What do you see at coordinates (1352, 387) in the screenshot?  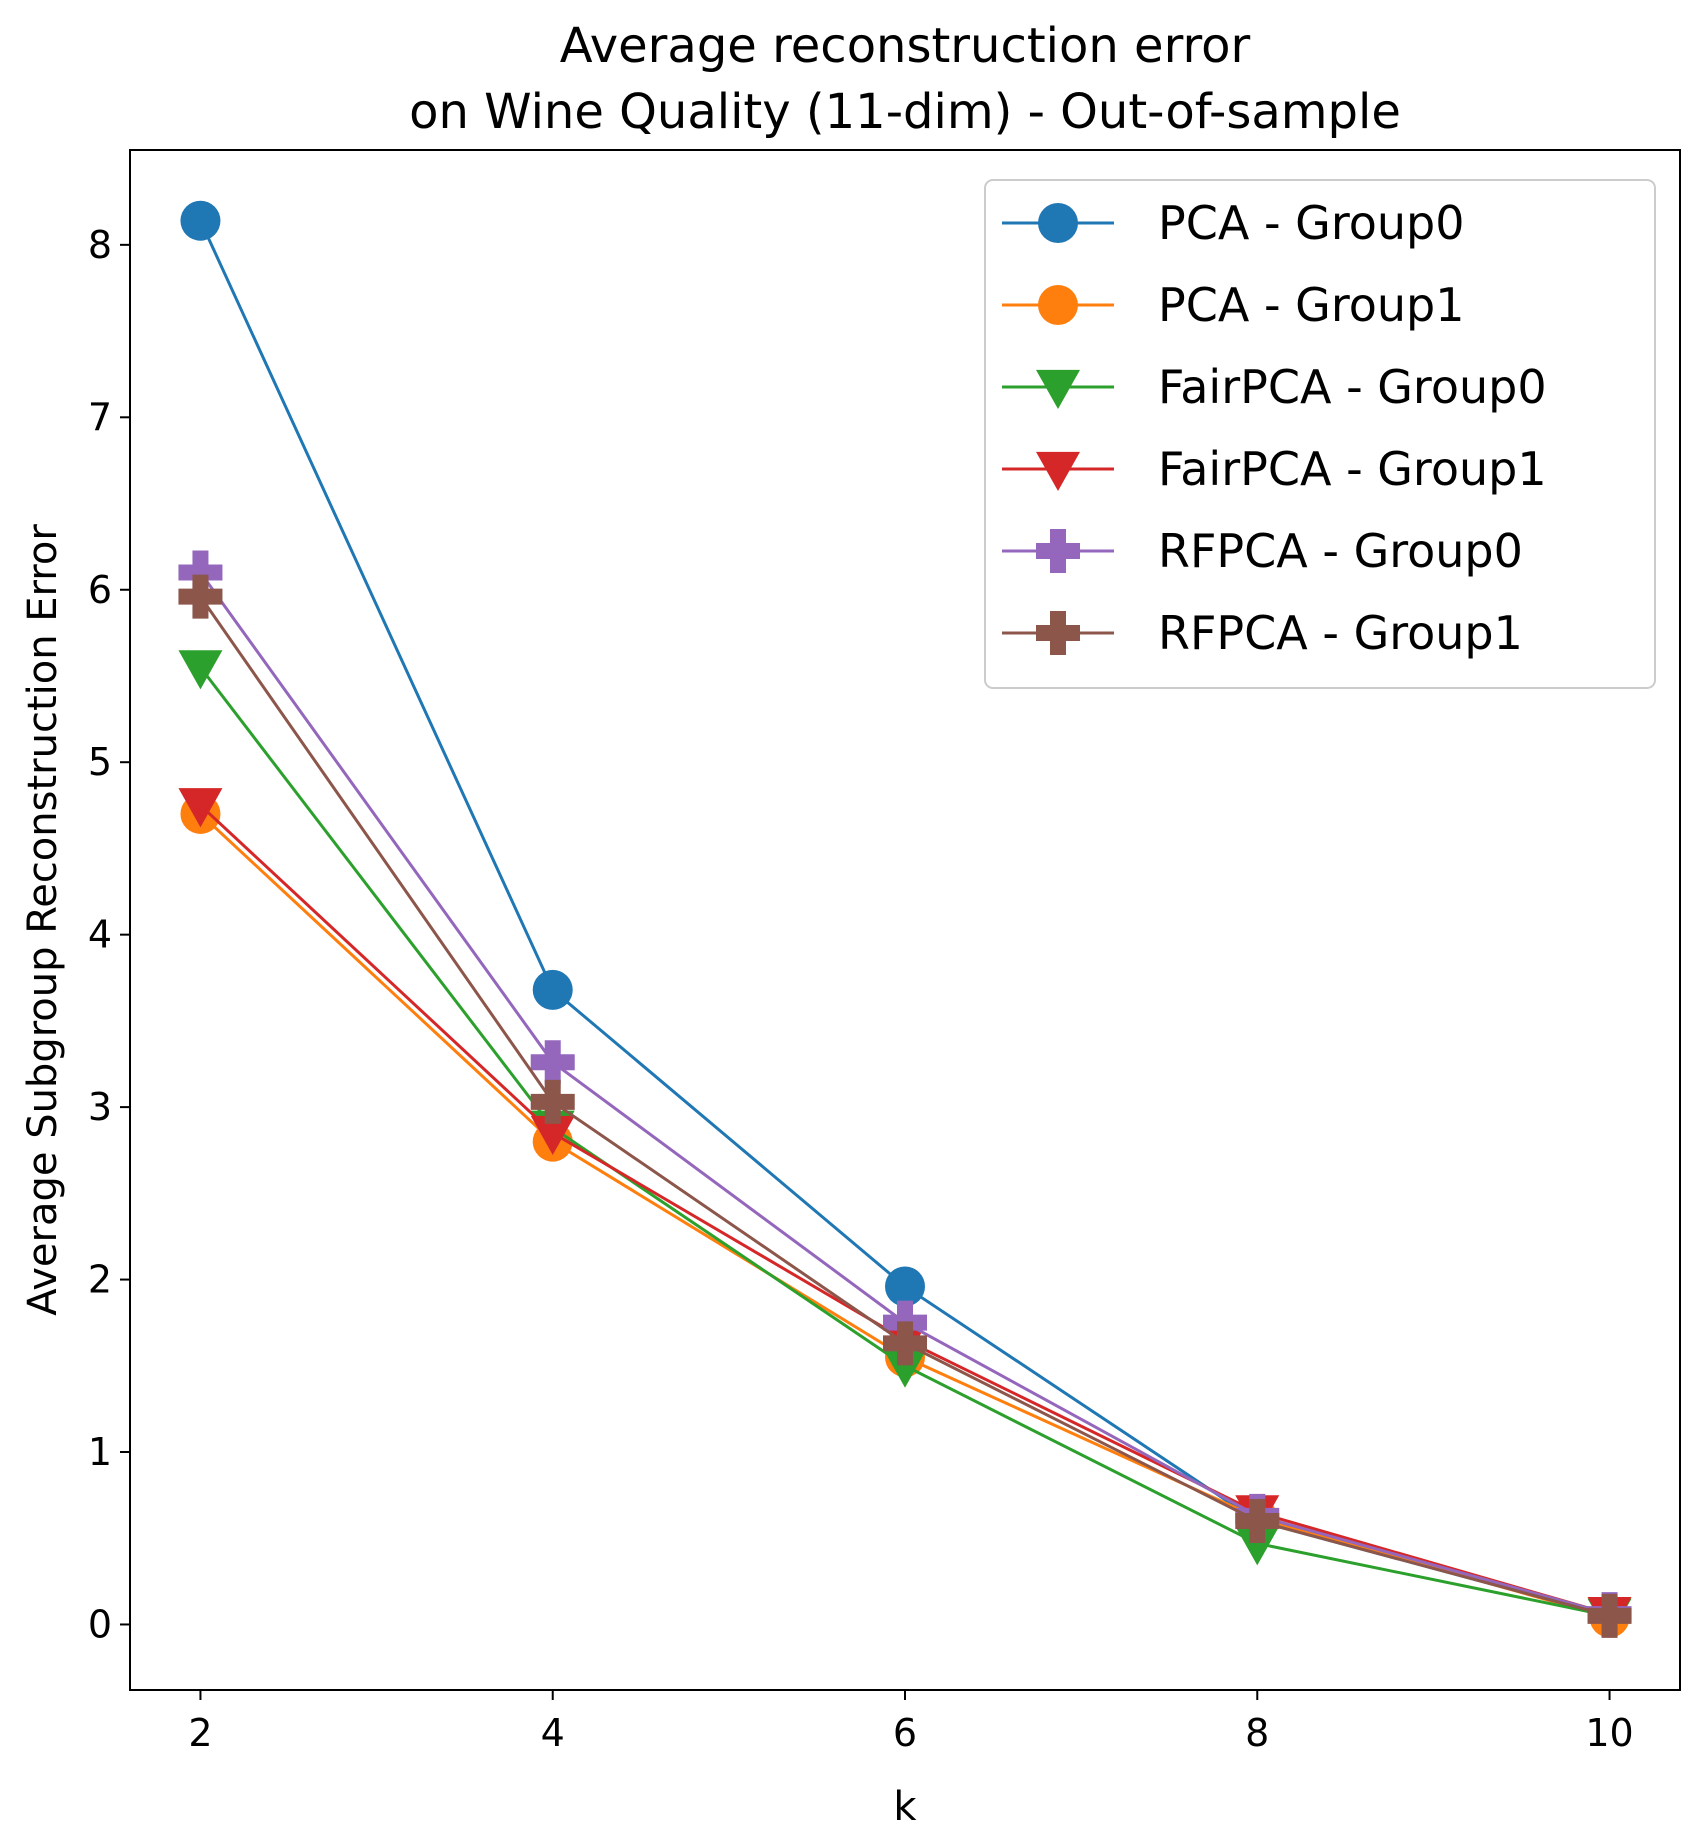 I see `legend-label-2: FairPCA - Group0` at bounding box center [1352, 387].